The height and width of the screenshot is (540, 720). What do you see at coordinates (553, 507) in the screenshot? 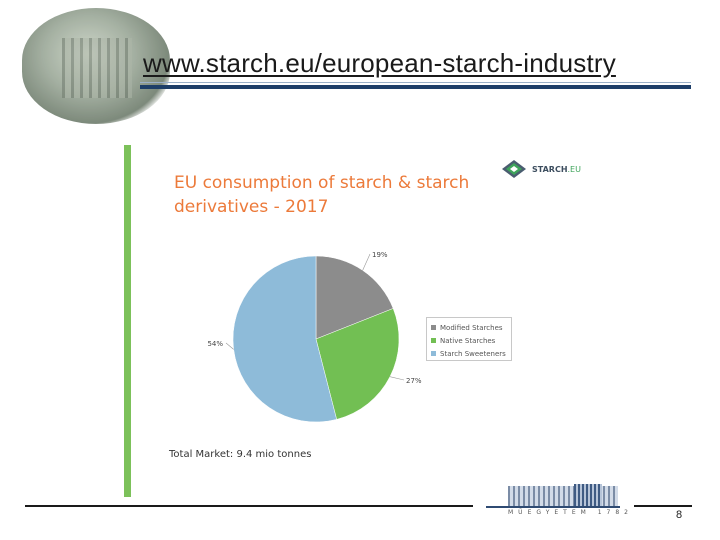
I see `footer-logo-base` at bounding box center [553, 507].